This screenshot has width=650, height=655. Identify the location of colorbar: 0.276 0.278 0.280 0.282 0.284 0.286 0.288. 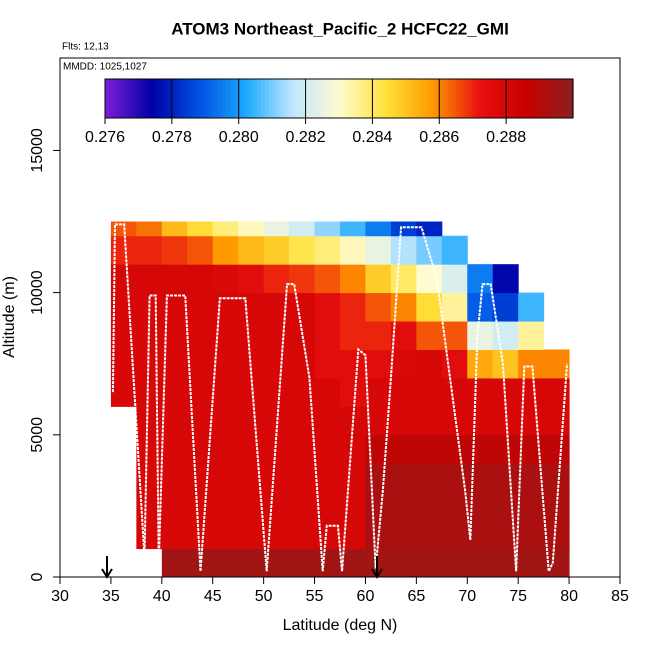
(329, 112).